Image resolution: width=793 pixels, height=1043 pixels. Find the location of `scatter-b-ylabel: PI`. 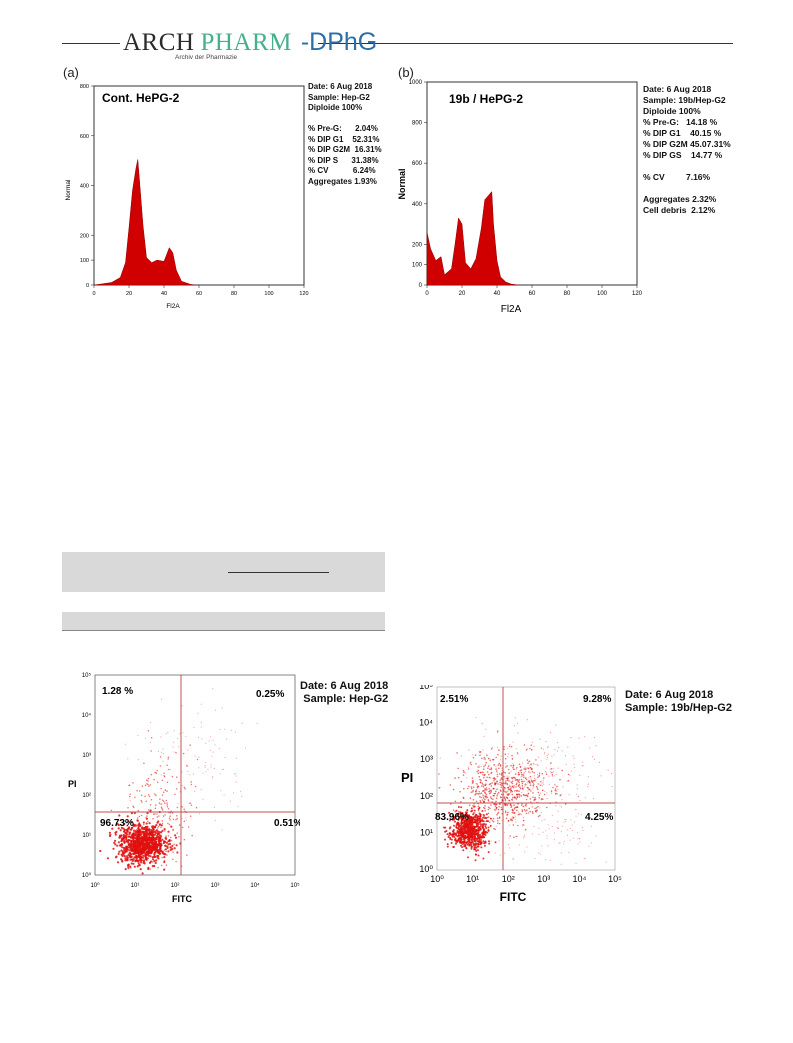

scatter-b-ylabel: PI is located at coordinates (407, 777).